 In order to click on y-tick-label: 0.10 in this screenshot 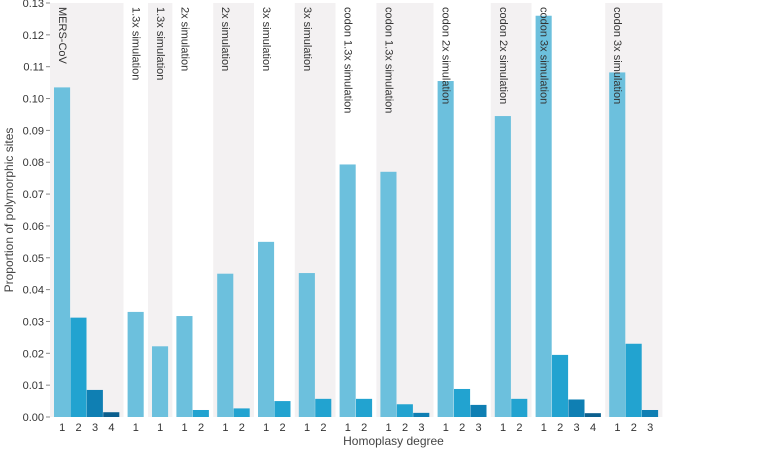, I will do `click(33, 100)`.